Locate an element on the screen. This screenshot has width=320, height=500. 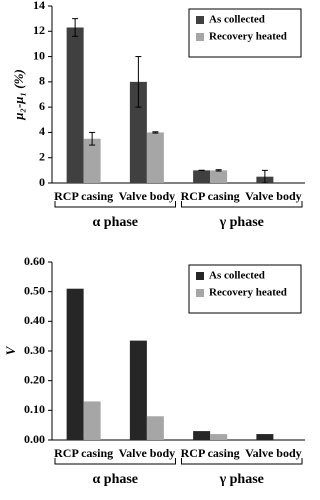
y-tick-label: 0.10 is located at coordinates (34, 409).